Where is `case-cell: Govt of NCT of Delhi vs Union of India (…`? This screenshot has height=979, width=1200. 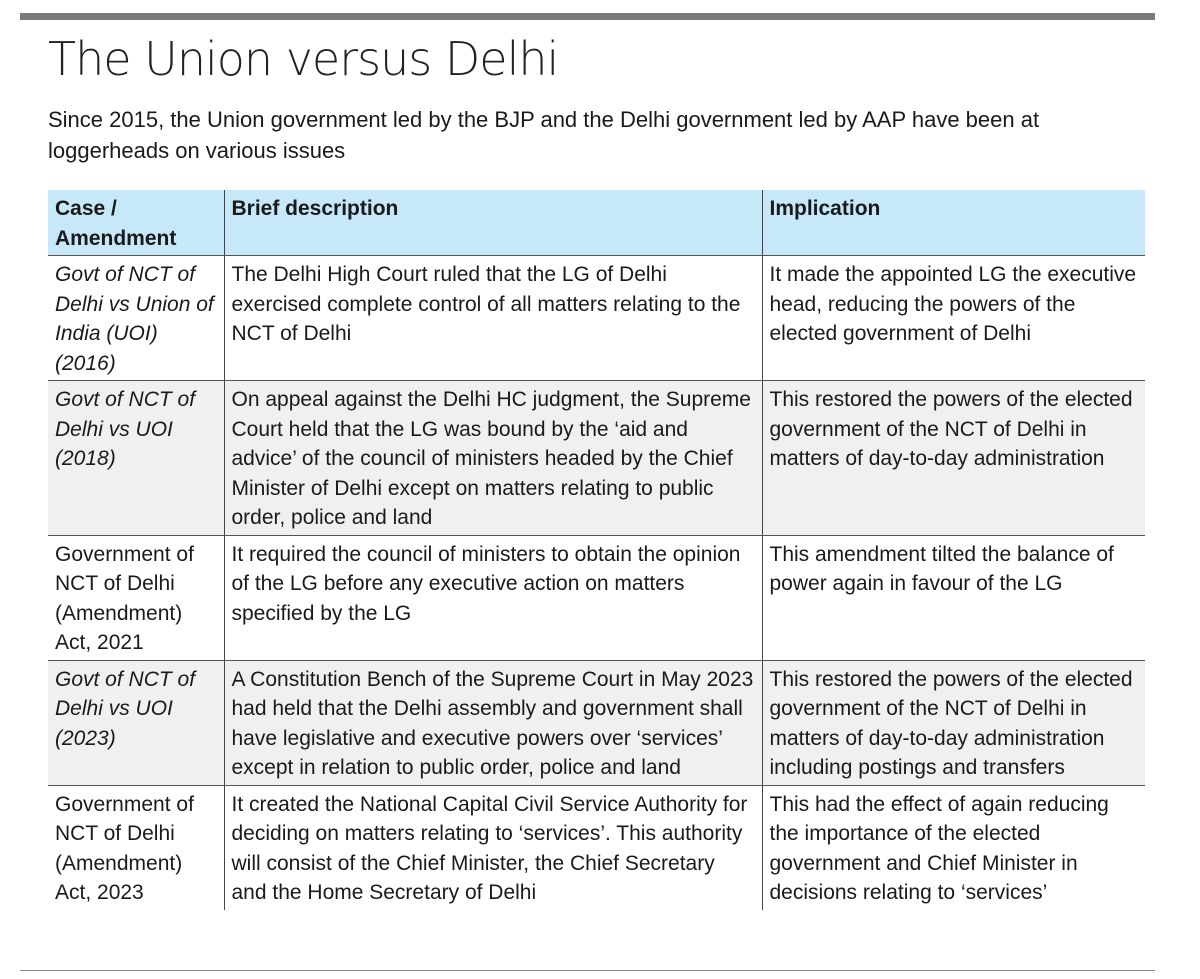 case-cell: Govt of NCT of Delhi vs Union of India (… is located at coordinates (136, 318).